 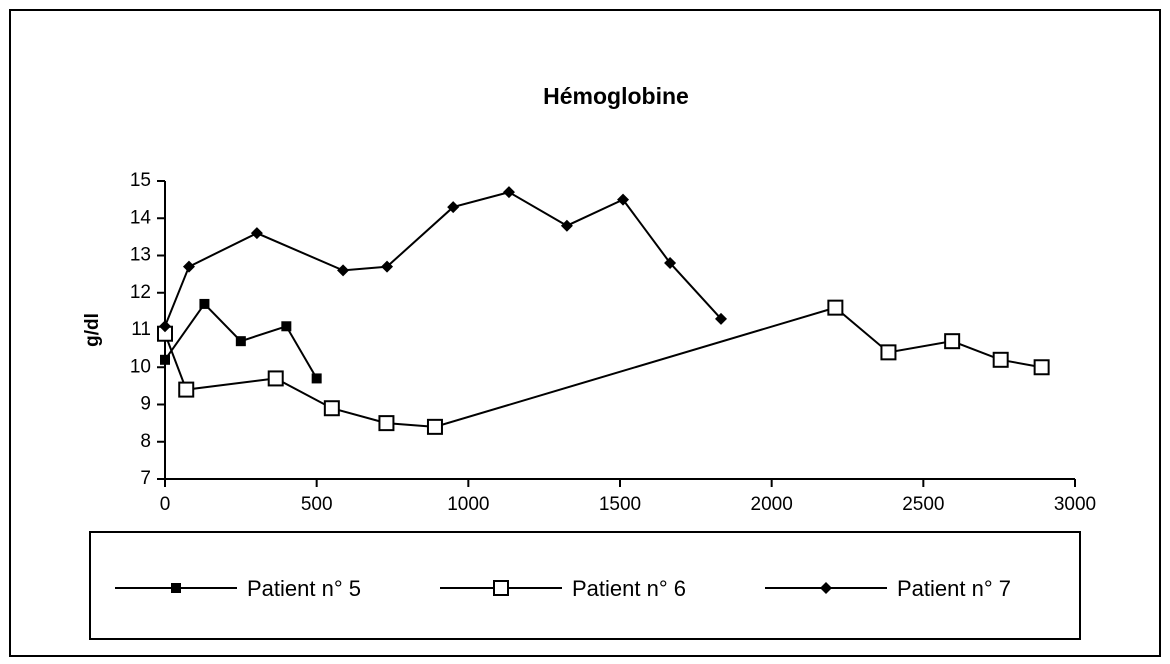 What do you see at coordinates (954, 588) in the screenshot?
I see `legend-label: Patient n° 7` at bounding box center [954, 588].